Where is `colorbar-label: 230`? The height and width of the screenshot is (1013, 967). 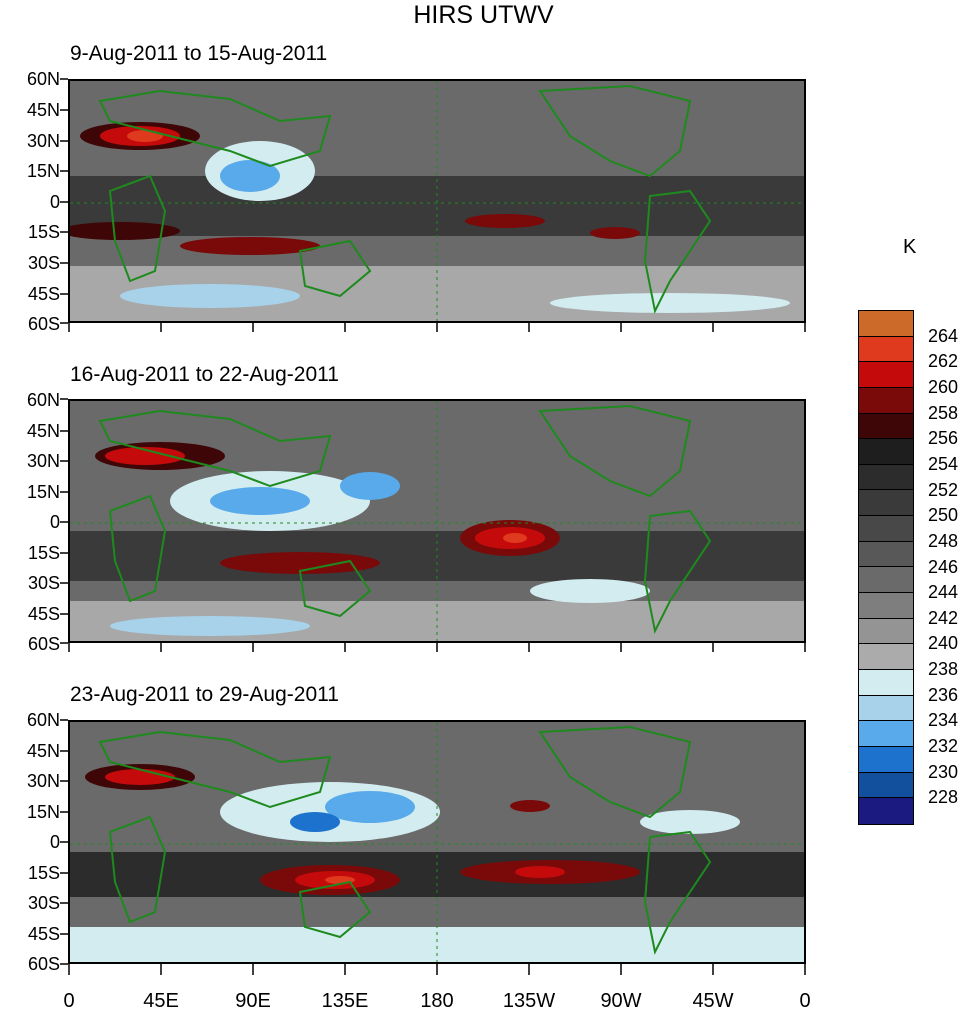
colorbar-label: 230 is located at coordinates (943, 771).